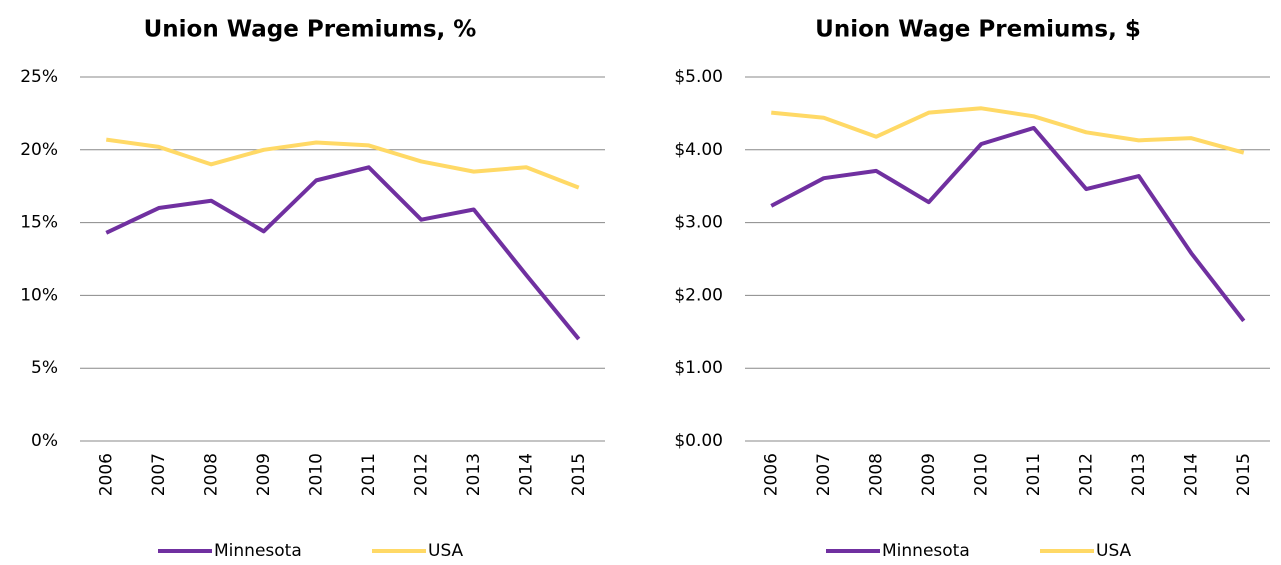  Describe the element at coordinates (698, 223) in the screenshot. I see `y-tick-label: $3.00` at that location.